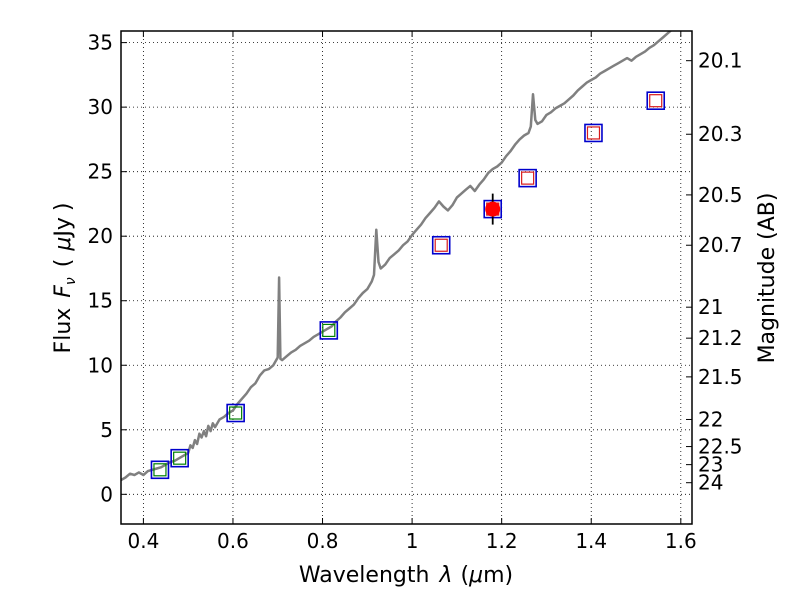 This screenshot has height=600, width=800. What do you see at coordinates (720, 61) in the screenshot?
I see `y2-tick-label: 20.1` at bounding box center [720, 61].